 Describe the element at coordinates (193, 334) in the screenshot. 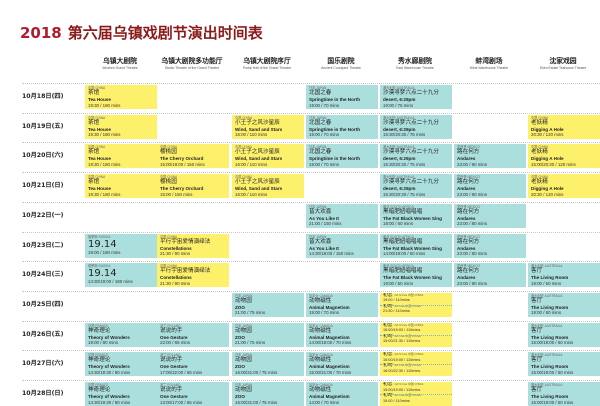

I see `performance-cell: 波兰 POLAND 说说的手 One Gesture 22:00 / 65 mins` at that location.